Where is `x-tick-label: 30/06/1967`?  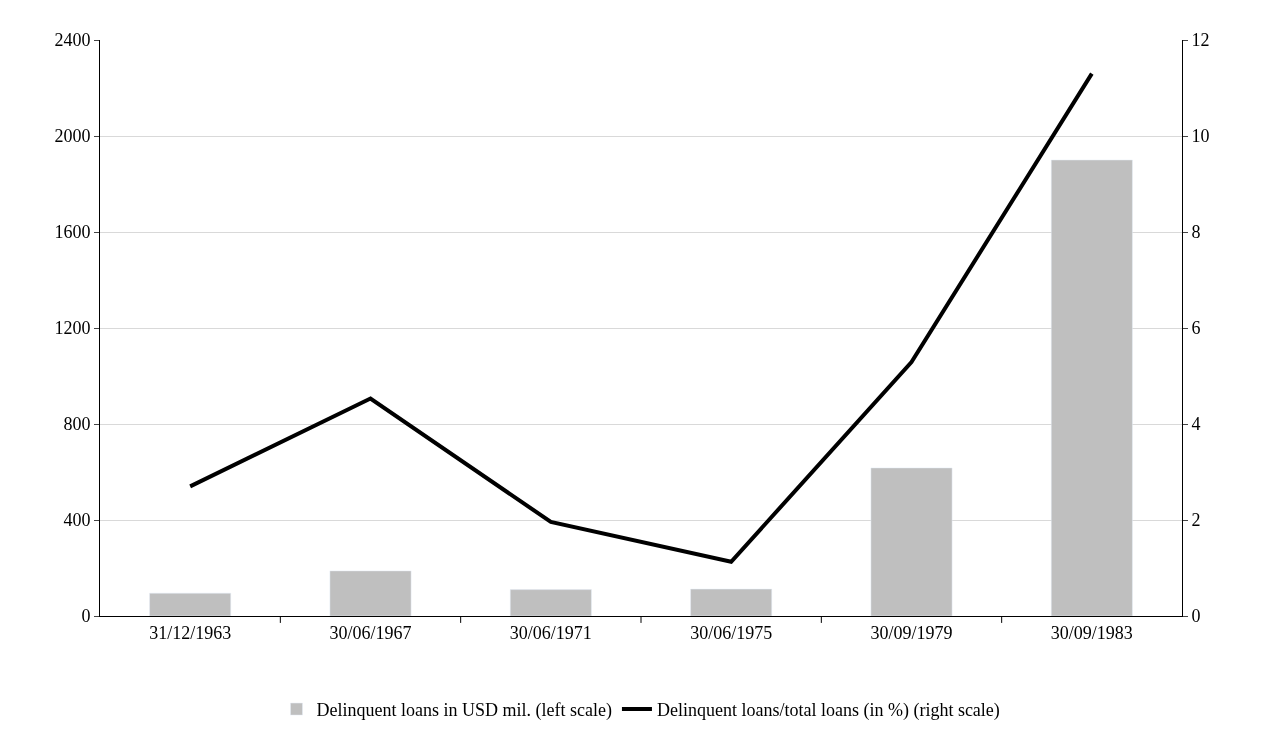
x-tick-label: 30/06/1967 is located at coordinates (370, 632).